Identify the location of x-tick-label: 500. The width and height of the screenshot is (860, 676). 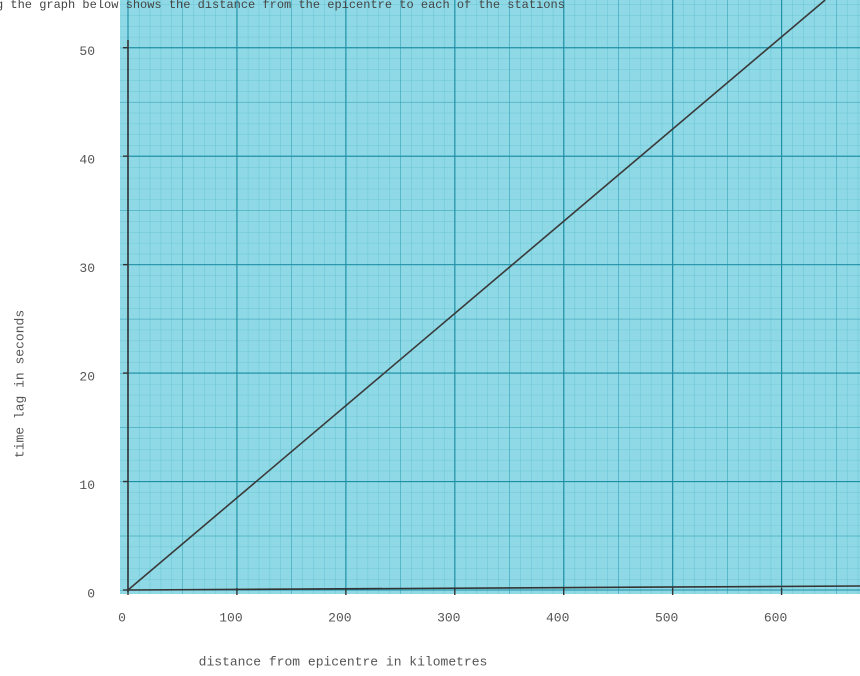
(666, 617).